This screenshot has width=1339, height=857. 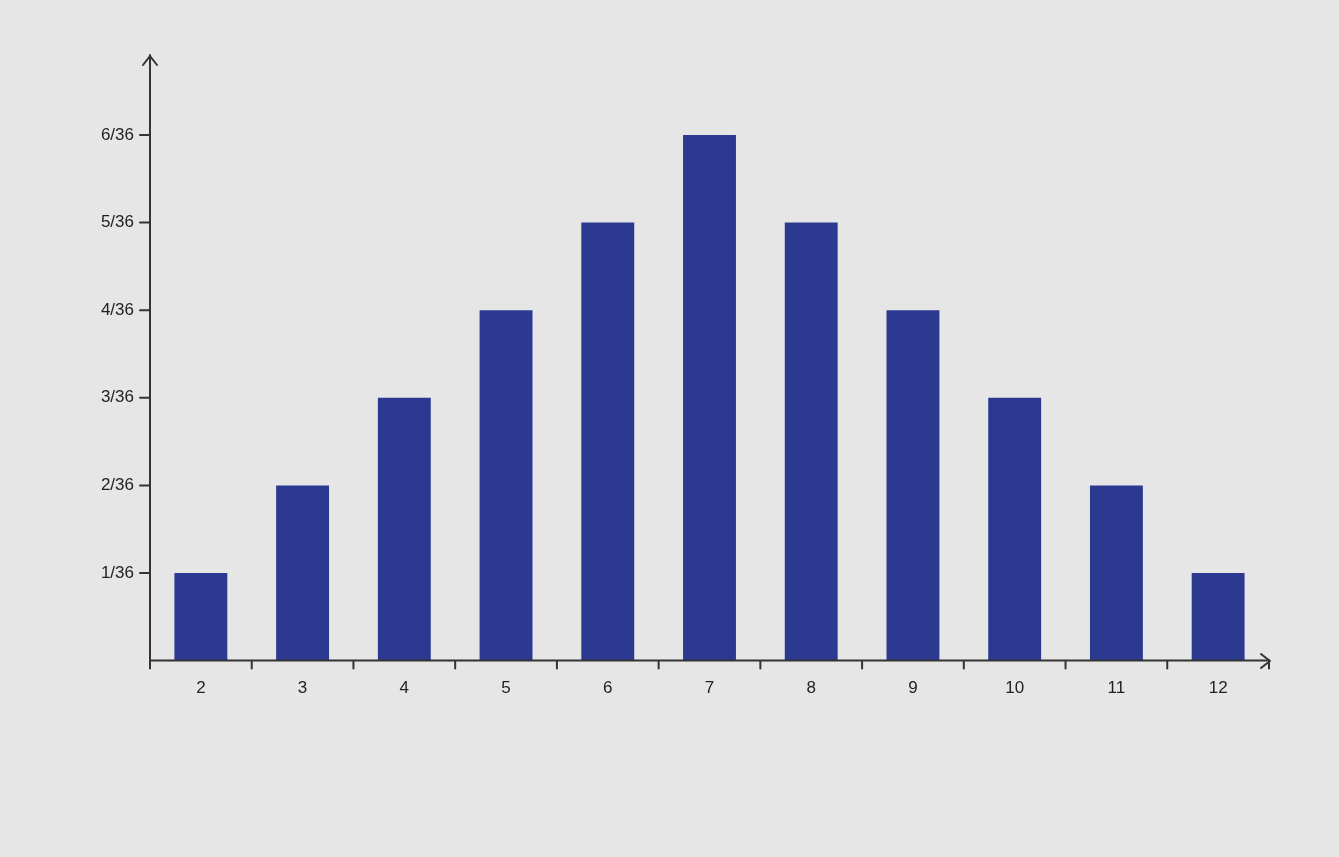 I want to click on x-tick-label: 3, so click(x=302, y=688).